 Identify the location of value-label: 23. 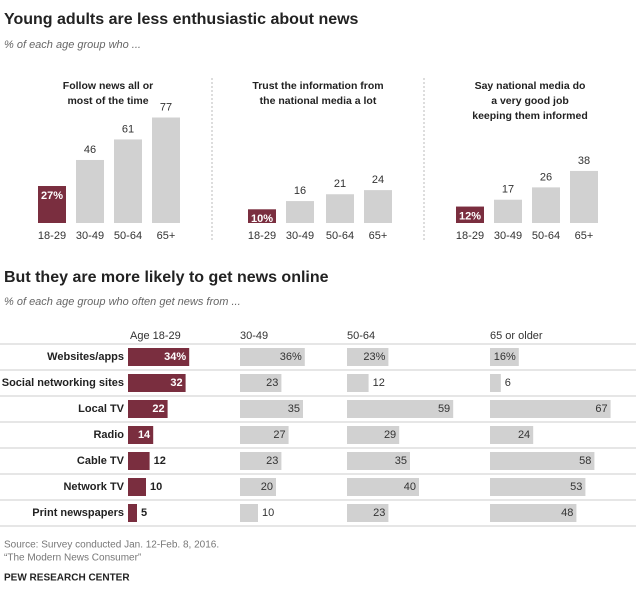
(379, 513).